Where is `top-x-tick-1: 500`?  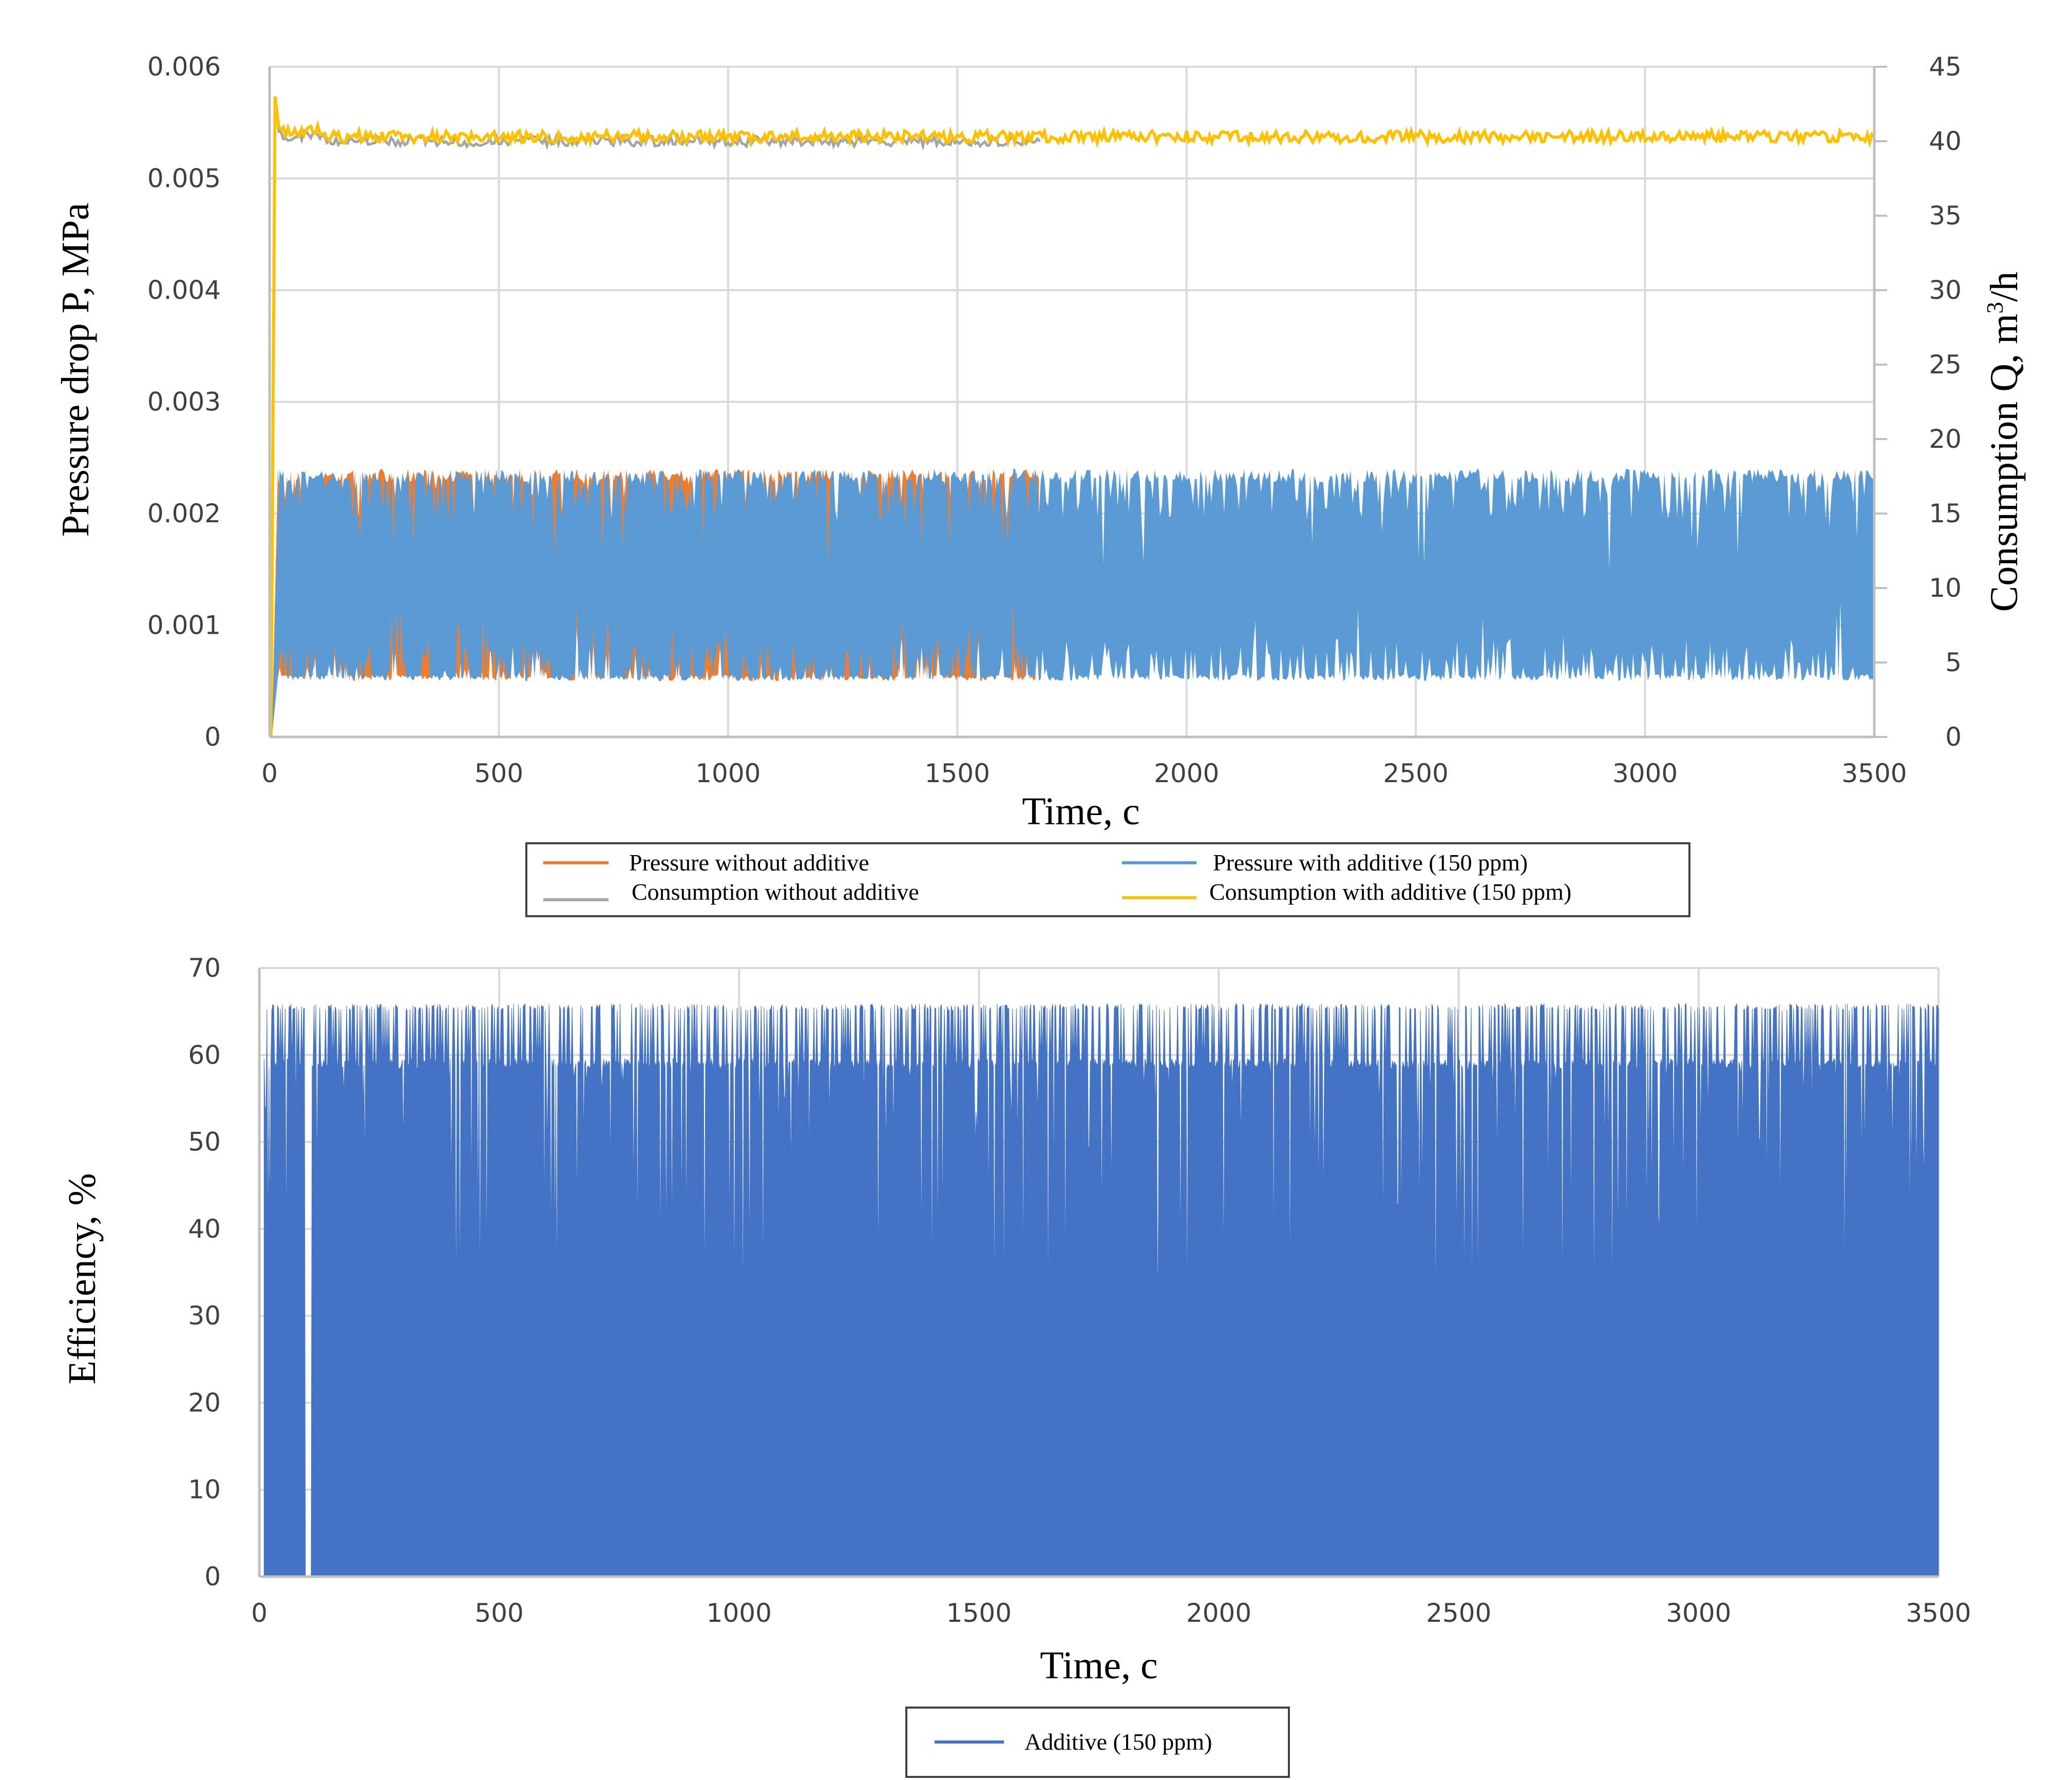
top-x-tick-1: 500 is located at coordinates (498, 773).